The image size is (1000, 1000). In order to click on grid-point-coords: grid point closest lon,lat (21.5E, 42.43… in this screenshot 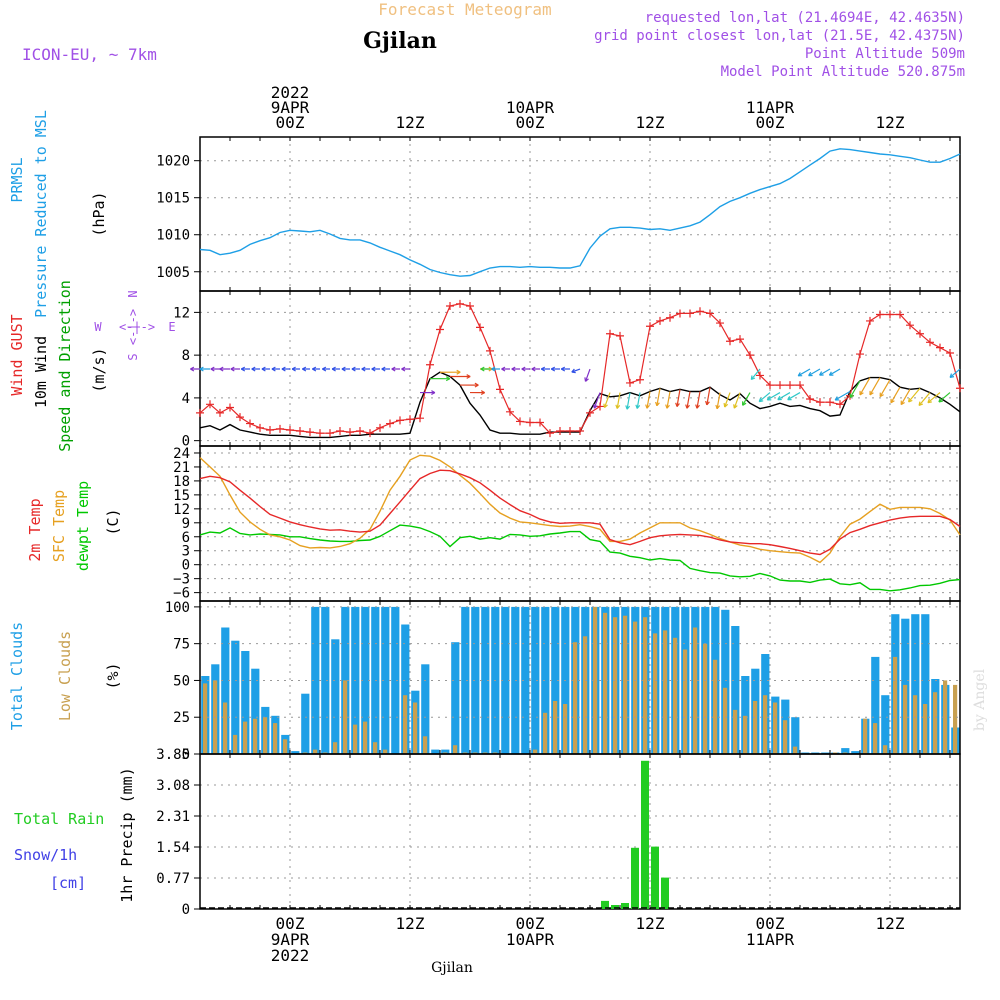, I will do `click(779, 36)`.